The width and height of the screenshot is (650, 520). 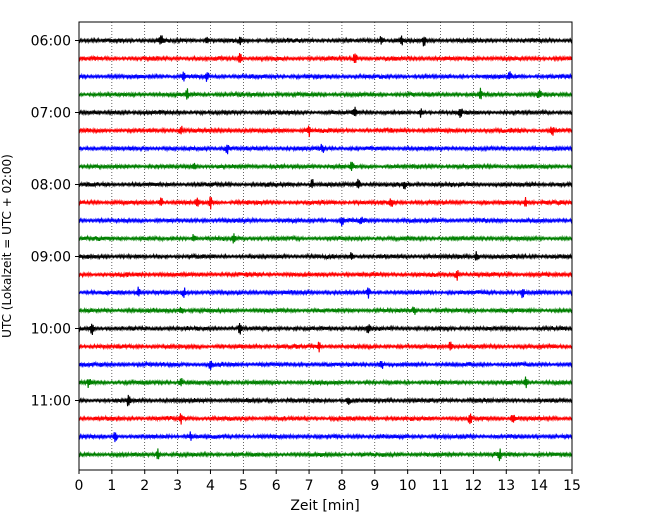 What do you see at coordinates (276, 486) in the screenshot?
I see `x-tick-label: 6` at bounding box center [276, 486].